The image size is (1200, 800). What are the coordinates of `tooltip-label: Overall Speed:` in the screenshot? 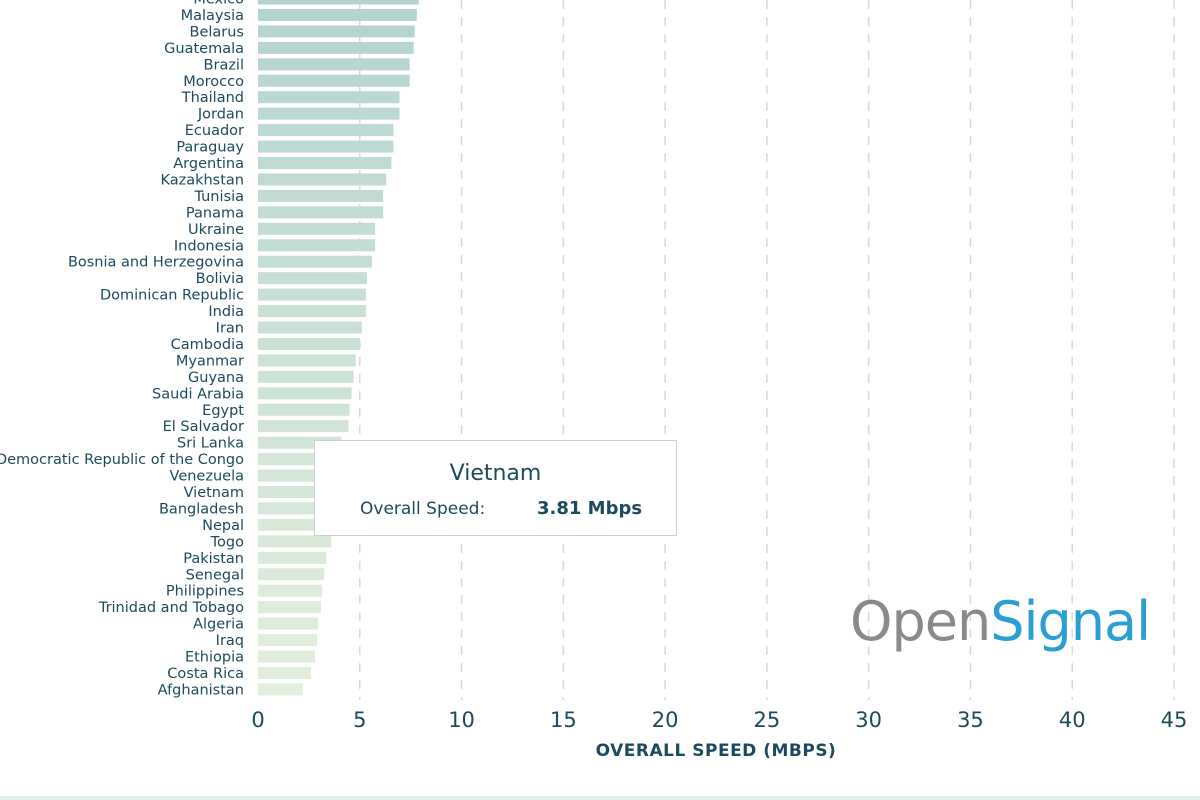 It's located at (423, 509).